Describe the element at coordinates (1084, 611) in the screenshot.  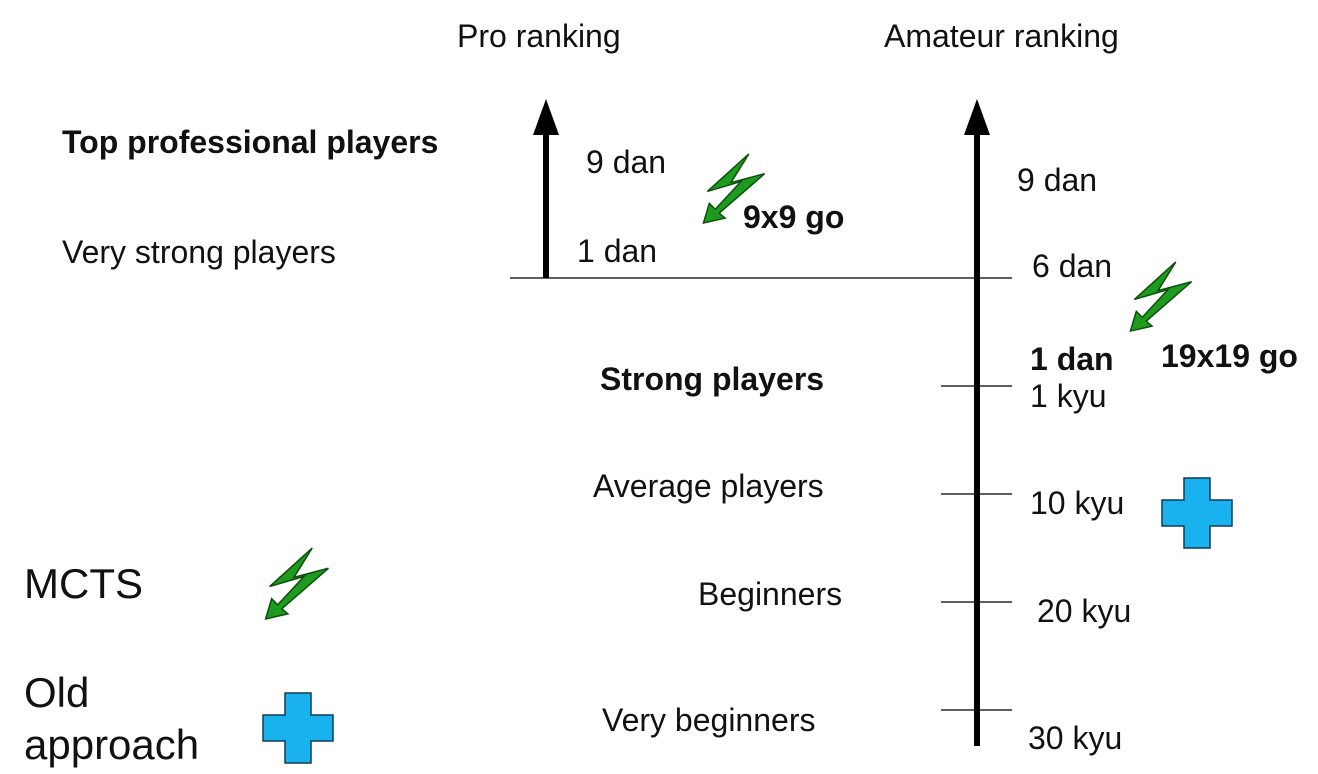
I see `amateur-rank-20kyu: 20 kyu` at that location.